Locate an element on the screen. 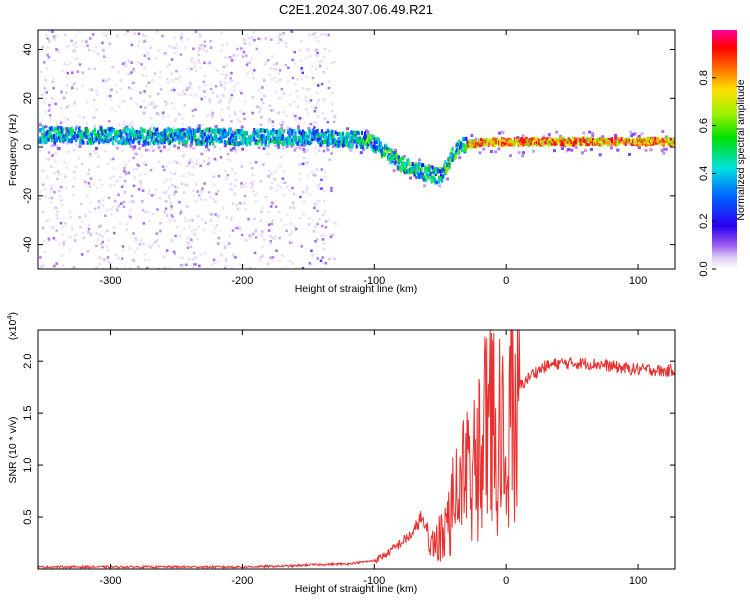 The image size is (750, 600). spectrogram-y-tick-label: 0 is located at coordinates (28, 147).